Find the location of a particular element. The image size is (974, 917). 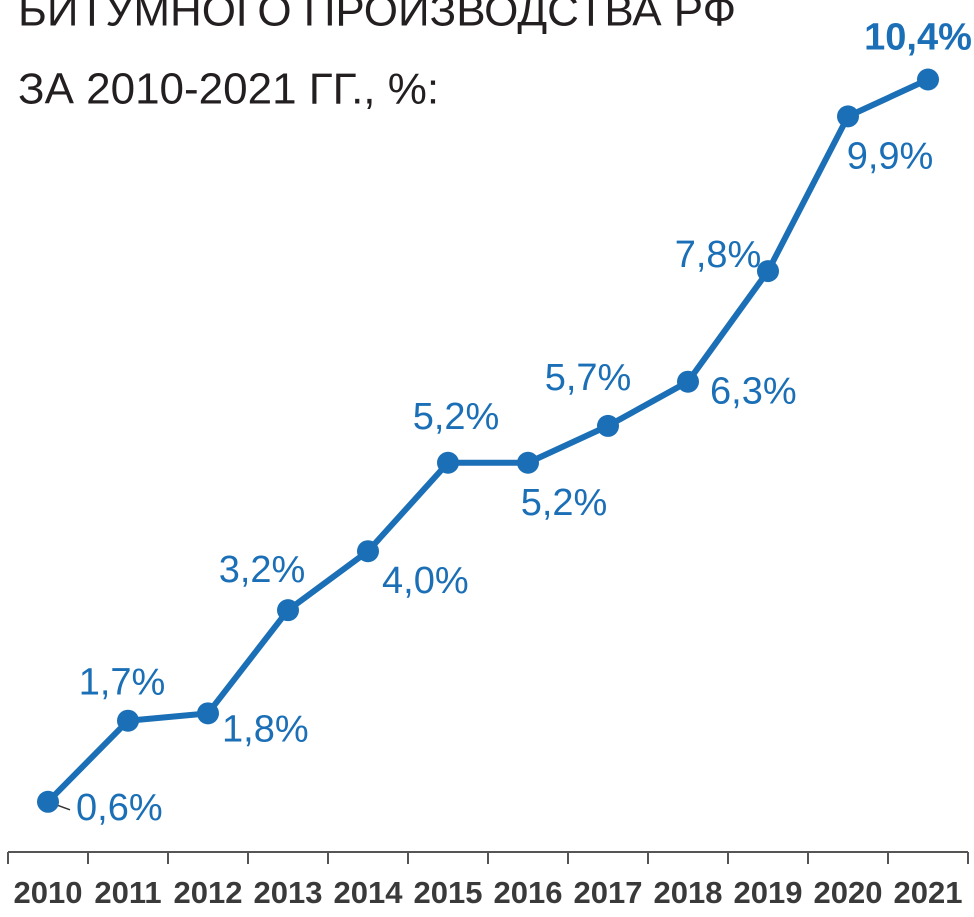

value-label: 5,7% is located at coordinates (588, 378).